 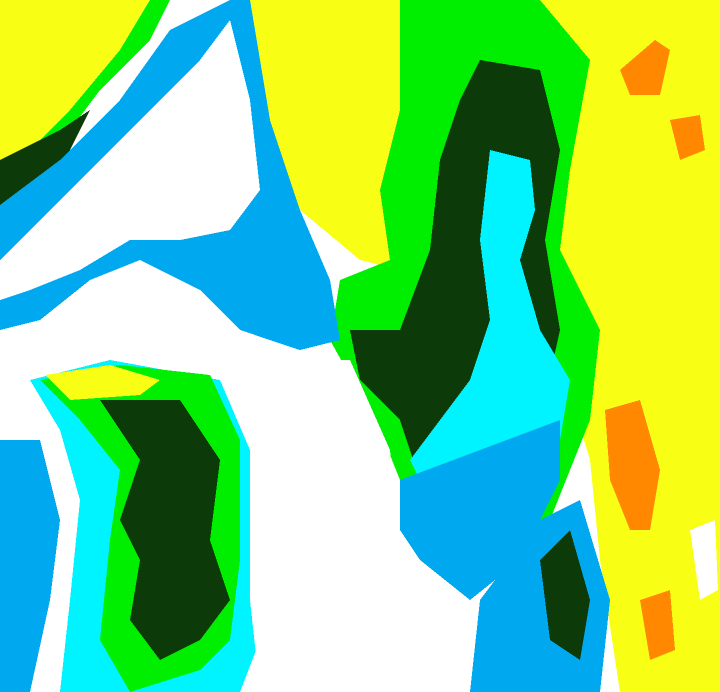 What do you see at coordinates (355, 526) in the screenshot?
I see `region-white-south` at bounding box center [355, 526].